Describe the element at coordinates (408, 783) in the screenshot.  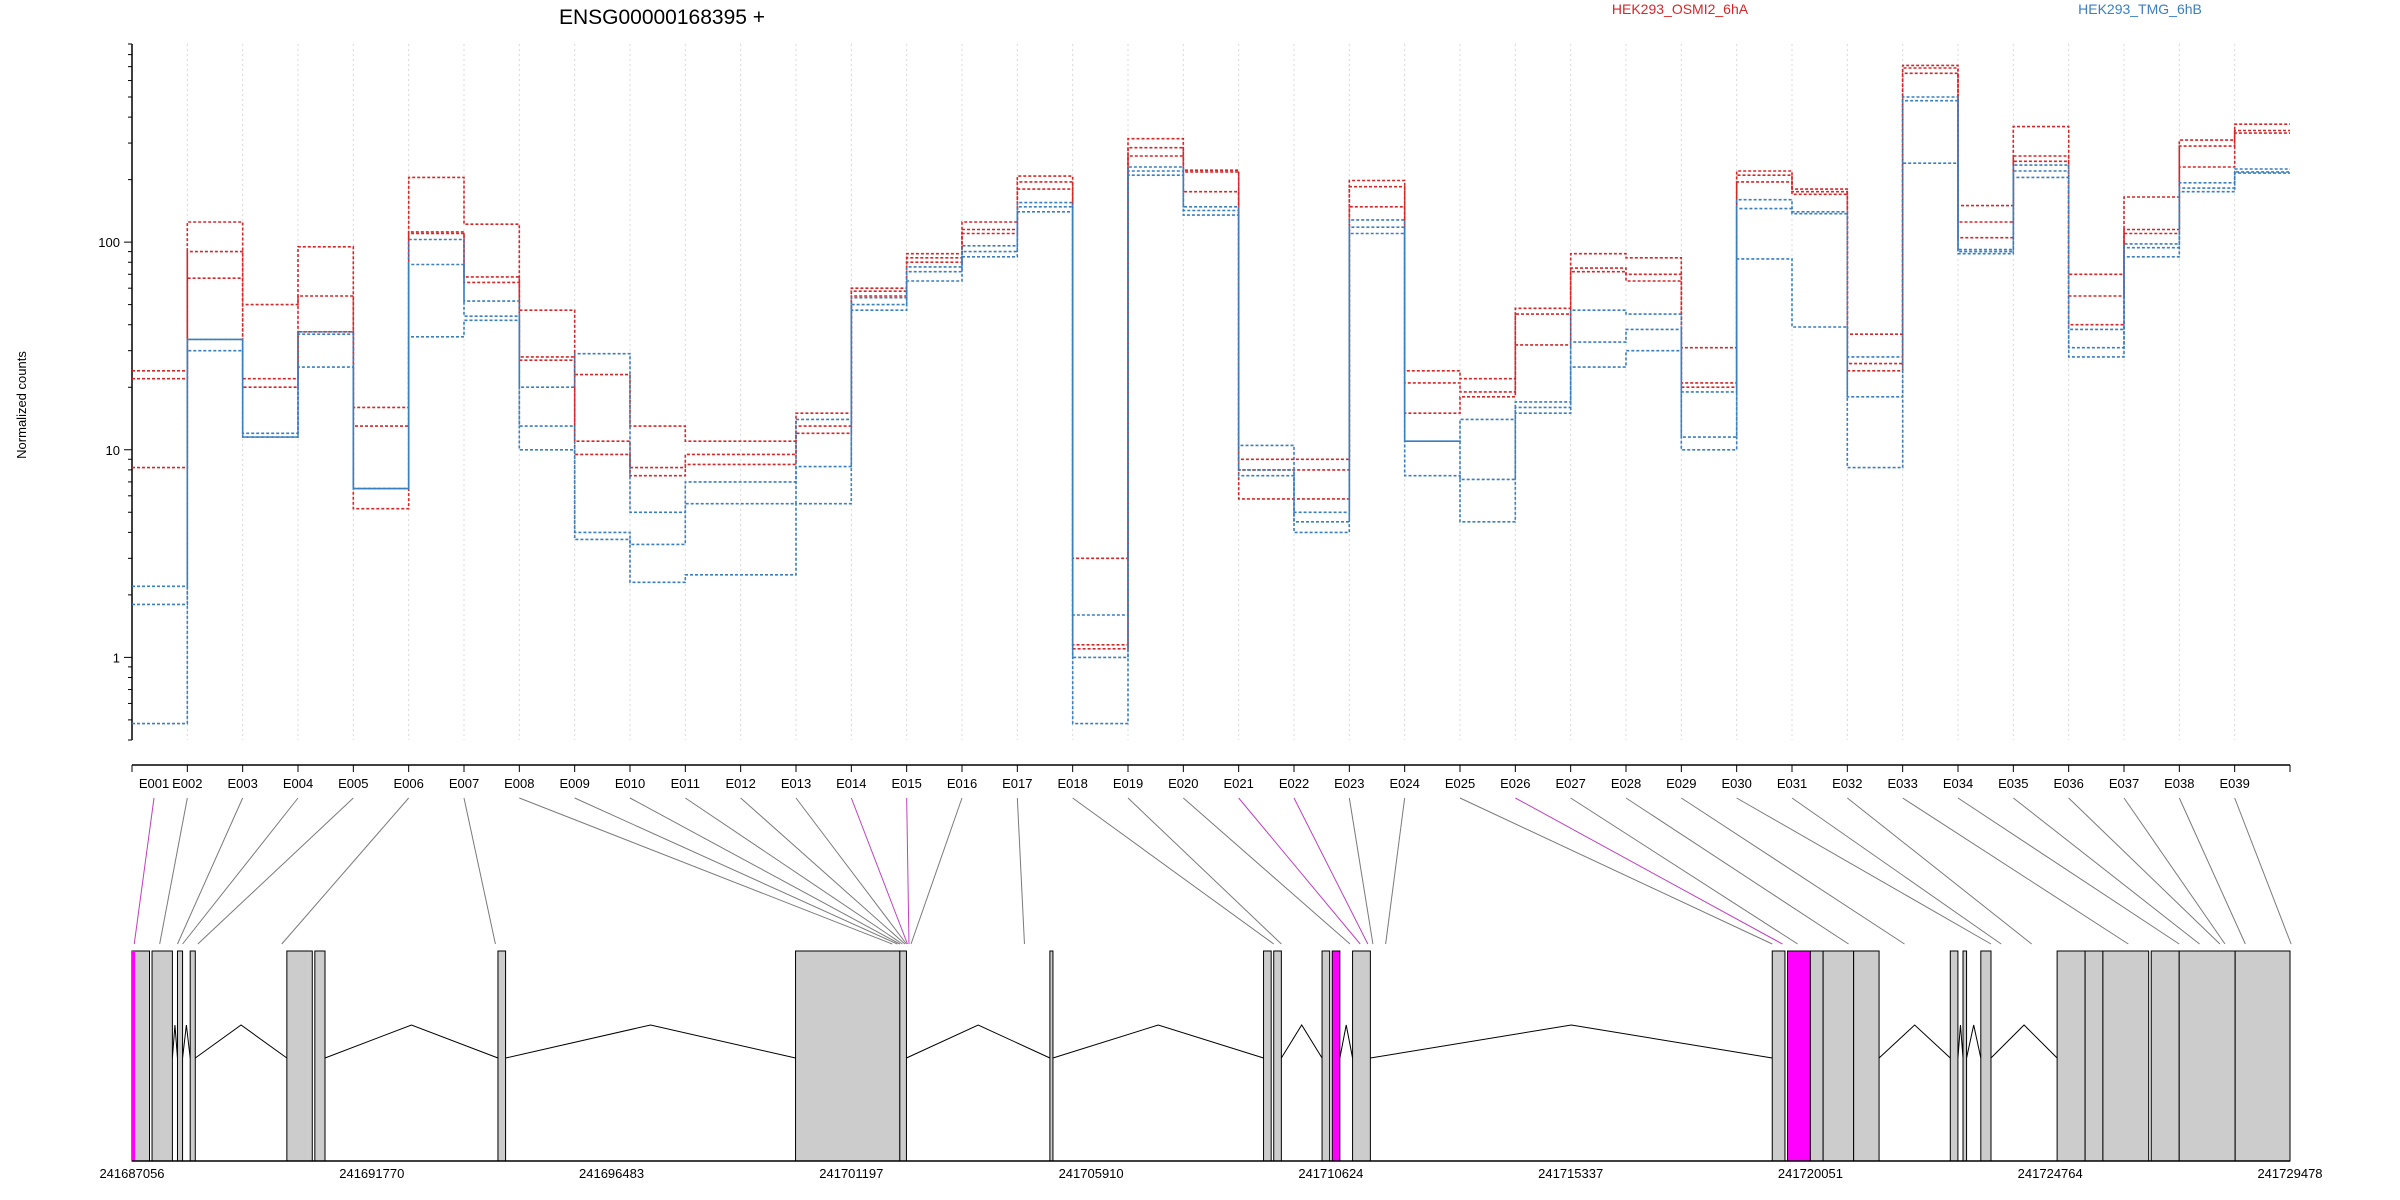
I see `exon-tick-label: E006` at that location.